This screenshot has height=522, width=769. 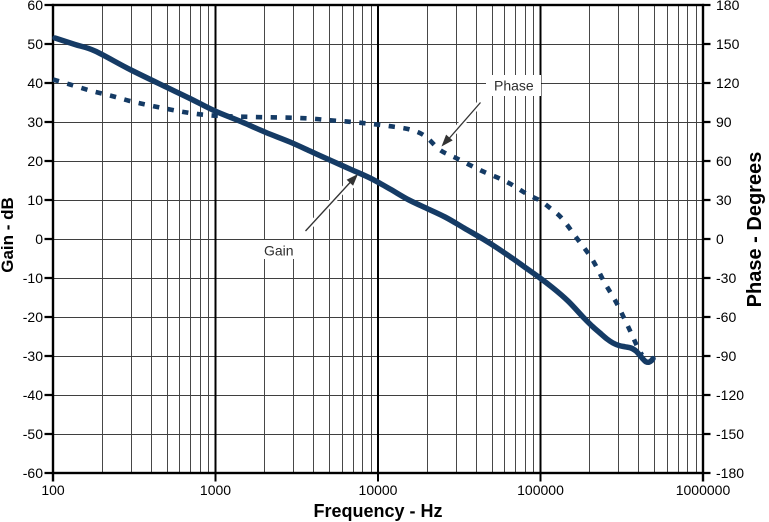 What do you see at coordinates (279, 251) in the screenshot?
I see `svg-text: Gain` at bounding box center [279, 251].